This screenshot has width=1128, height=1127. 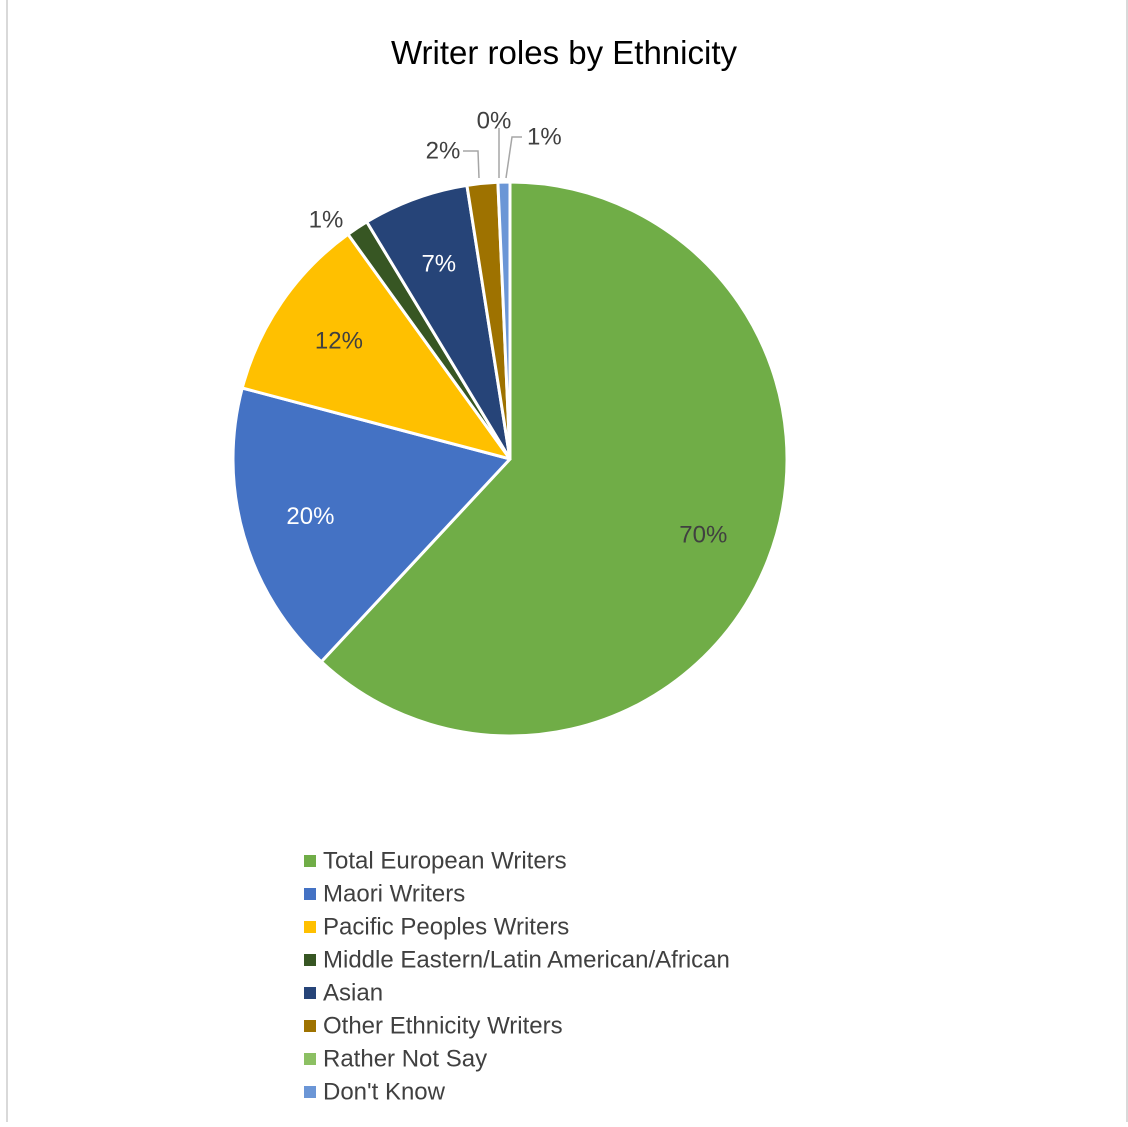 What do you see at coordinates (438, 263) in the screenshot?
I see `data-label-asian: 7%` at bounding box center [438, 263].